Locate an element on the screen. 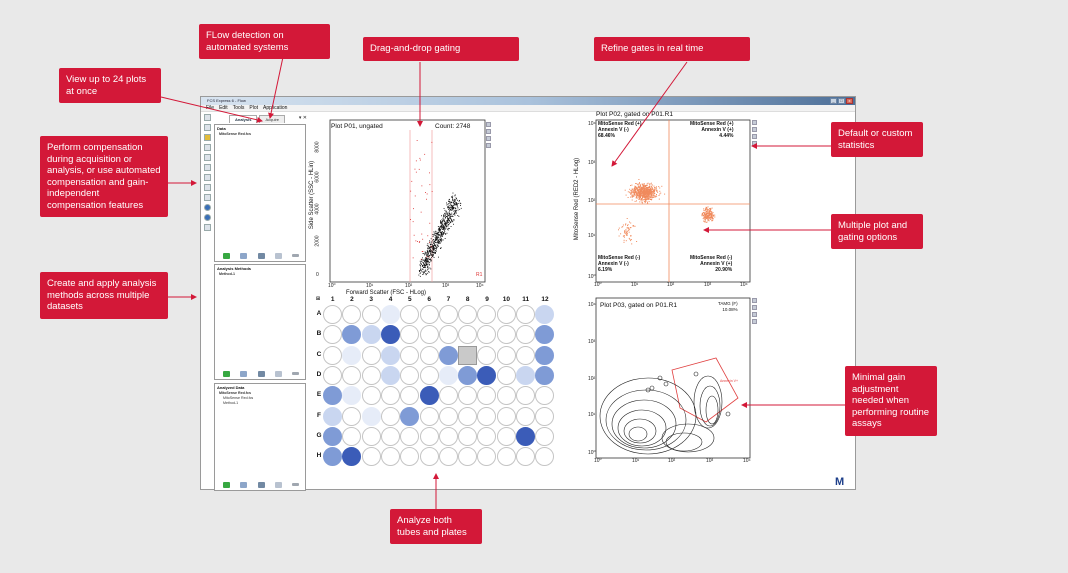 The width and height of the screenshot is (1068, 573). zoom-icon is located at coordinates (488, 124).